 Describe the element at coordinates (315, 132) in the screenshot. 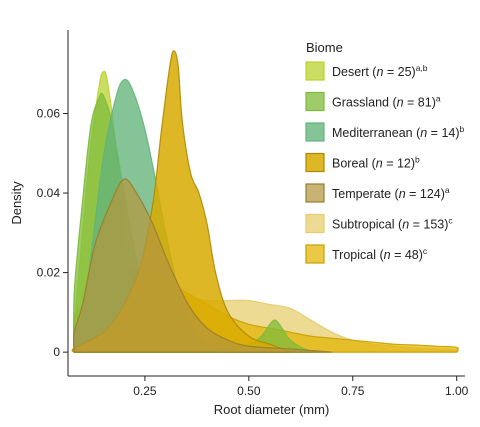

I see `legend-swatch-mediterranean` at that location.